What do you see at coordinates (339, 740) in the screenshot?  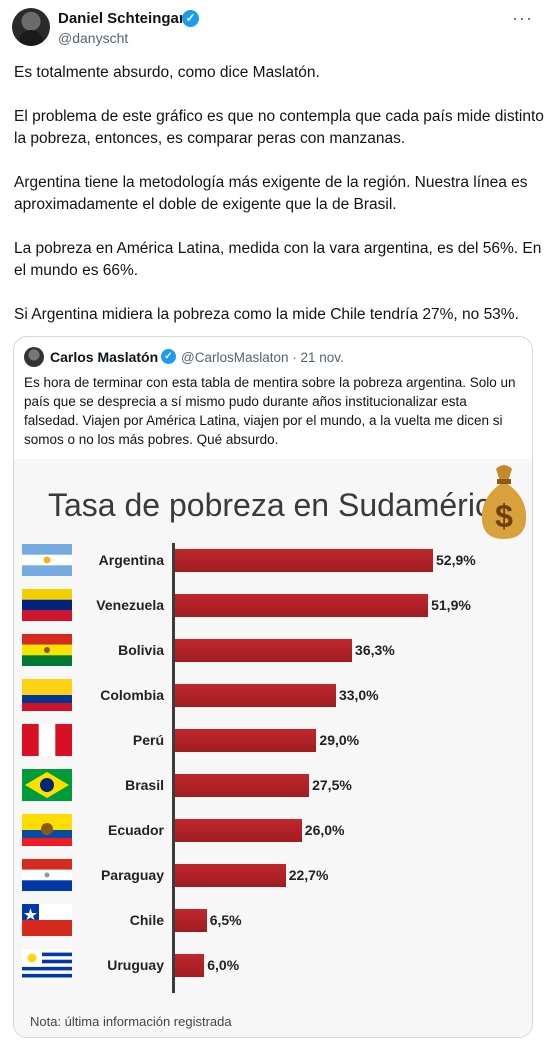 I see `value-label-peru: 29,0%` at bounding box center [339, 740].